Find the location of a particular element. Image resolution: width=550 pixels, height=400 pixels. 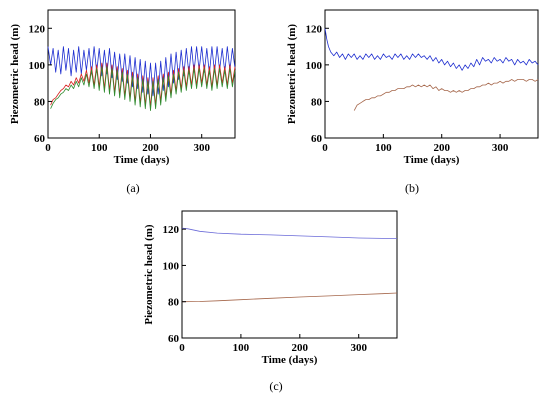

caption-b: (b) is located at coordinates (412, 188).